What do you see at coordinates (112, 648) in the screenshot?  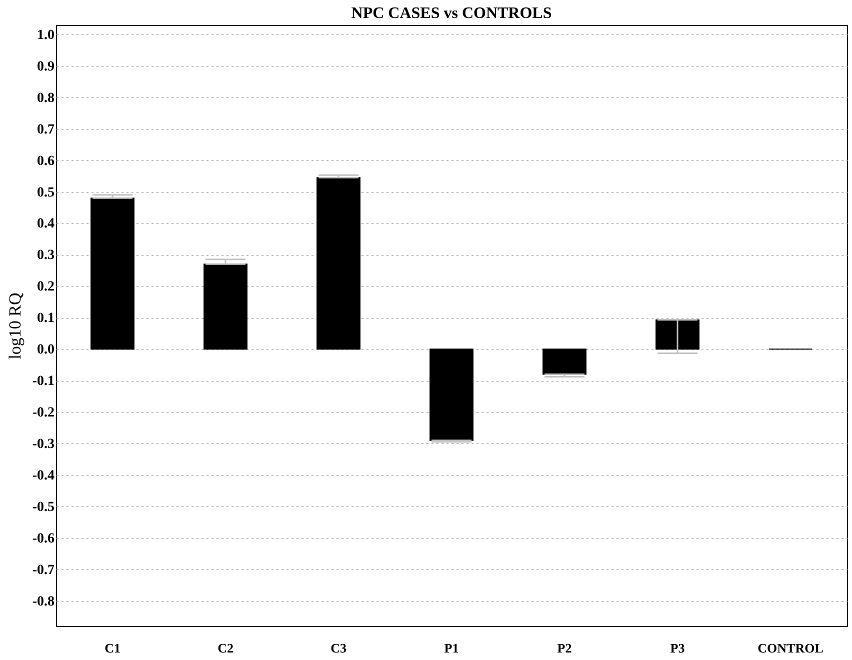 I see `x-tick-label: C1` at bounding box center [112, 648].